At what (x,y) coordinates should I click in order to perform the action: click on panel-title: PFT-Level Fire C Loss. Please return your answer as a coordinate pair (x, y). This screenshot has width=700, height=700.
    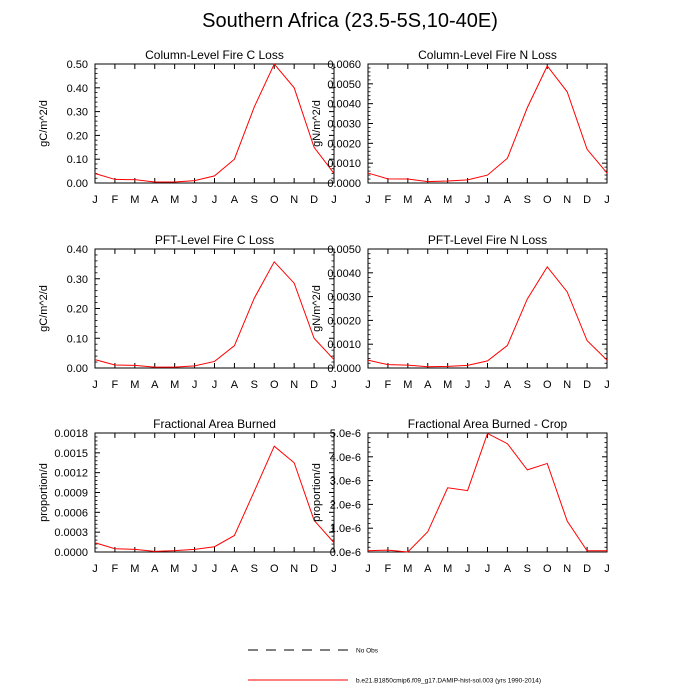
    Looking at the image, I should click on (214, 240).